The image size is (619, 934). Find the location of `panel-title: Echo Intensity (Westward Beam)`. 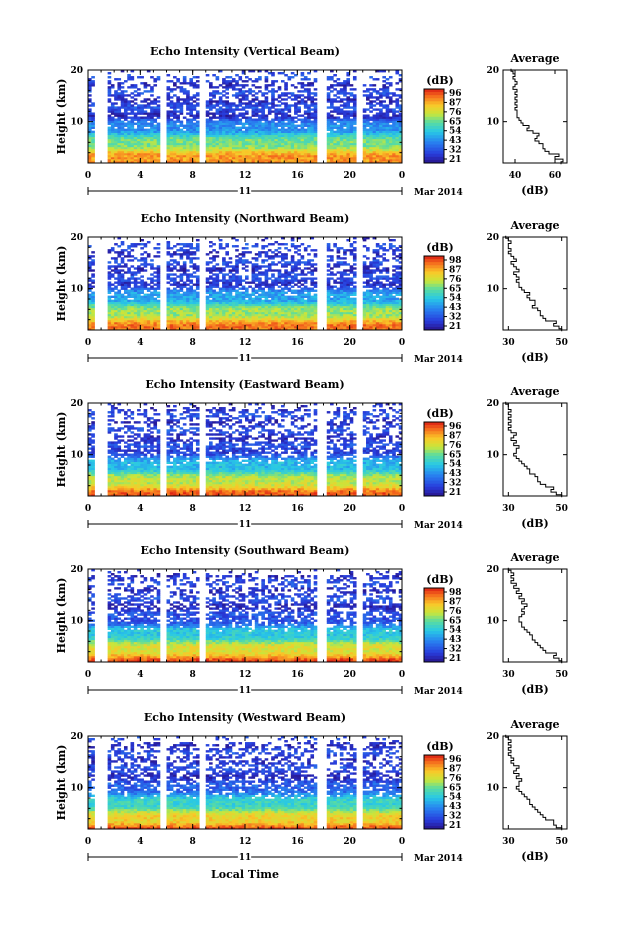

panel-title: Echo Intensity (Westward Beam) is located at coordinates (245, 717).